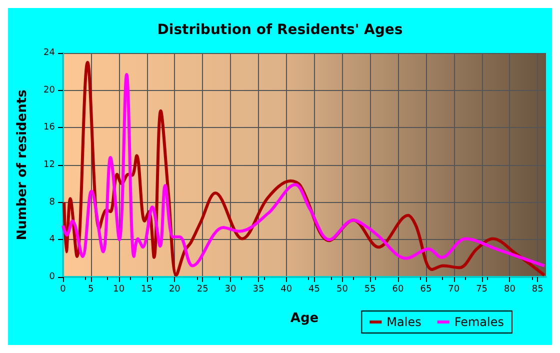  Describe the element at coordinates (342, 289) in the screenshot. I see `x-tick-label: 50` at that location.